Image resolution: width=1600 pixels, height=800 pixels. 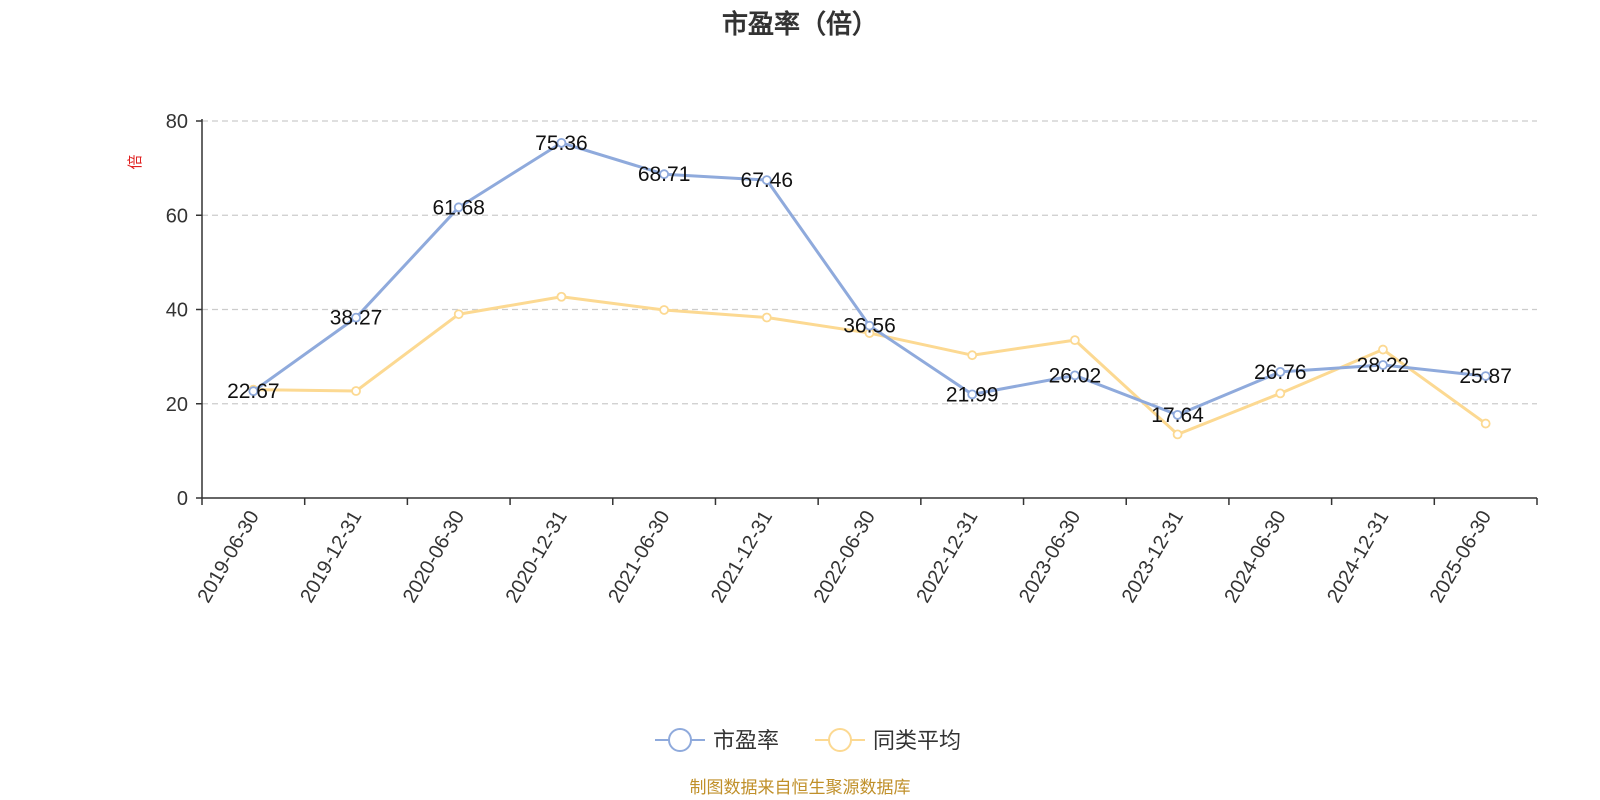 I want to click on y-tick-label: 20, so click(x=177, y=405).